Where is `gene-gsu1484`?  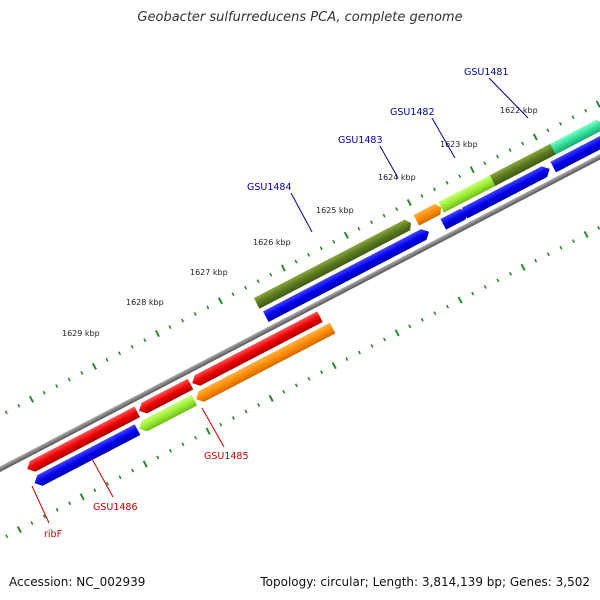
gene-gsu1484 is located at coordinates (333, 263).